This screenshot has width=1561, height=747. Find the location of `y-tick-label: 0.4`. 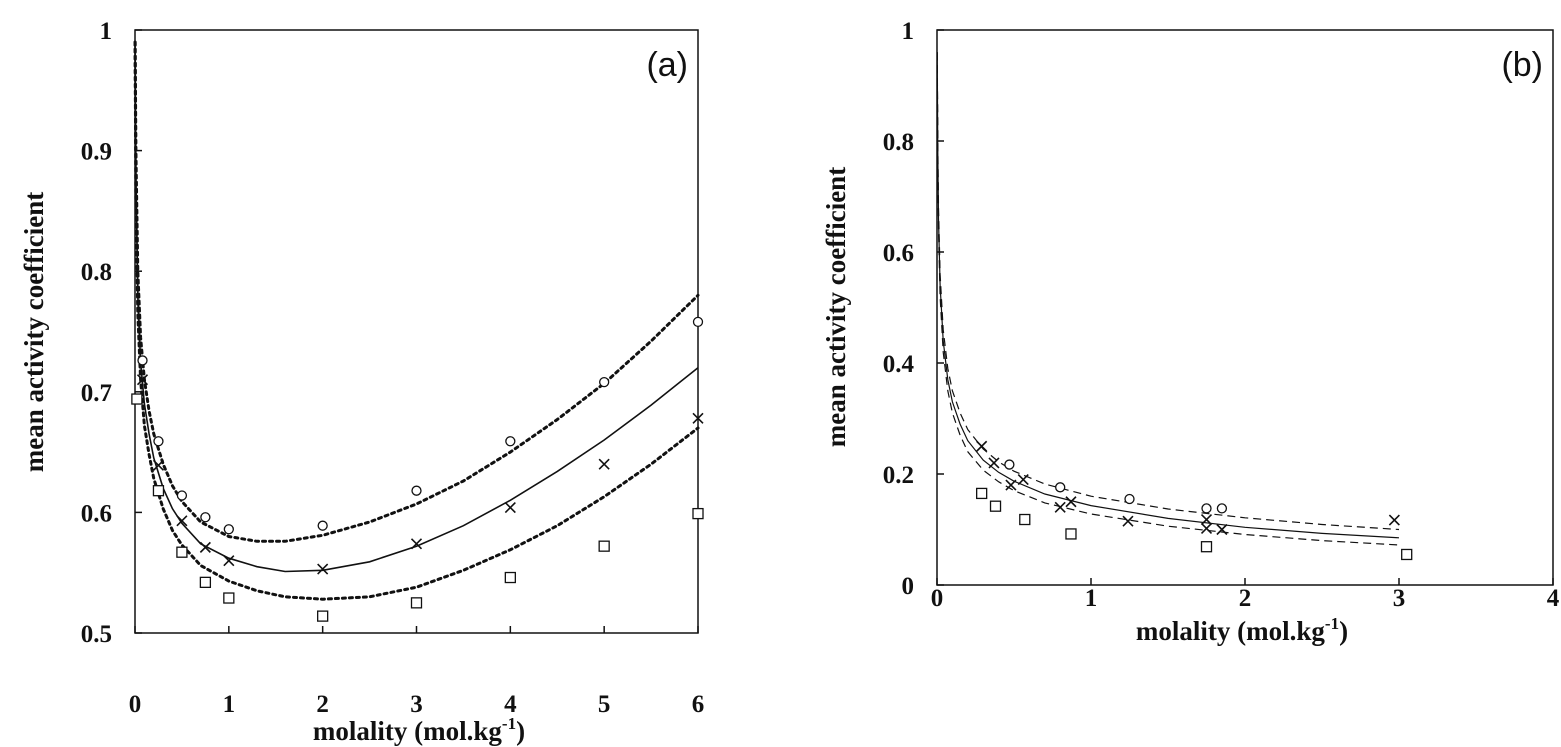

y-tick-label: 0.4 is located at coordinates (899, 364).